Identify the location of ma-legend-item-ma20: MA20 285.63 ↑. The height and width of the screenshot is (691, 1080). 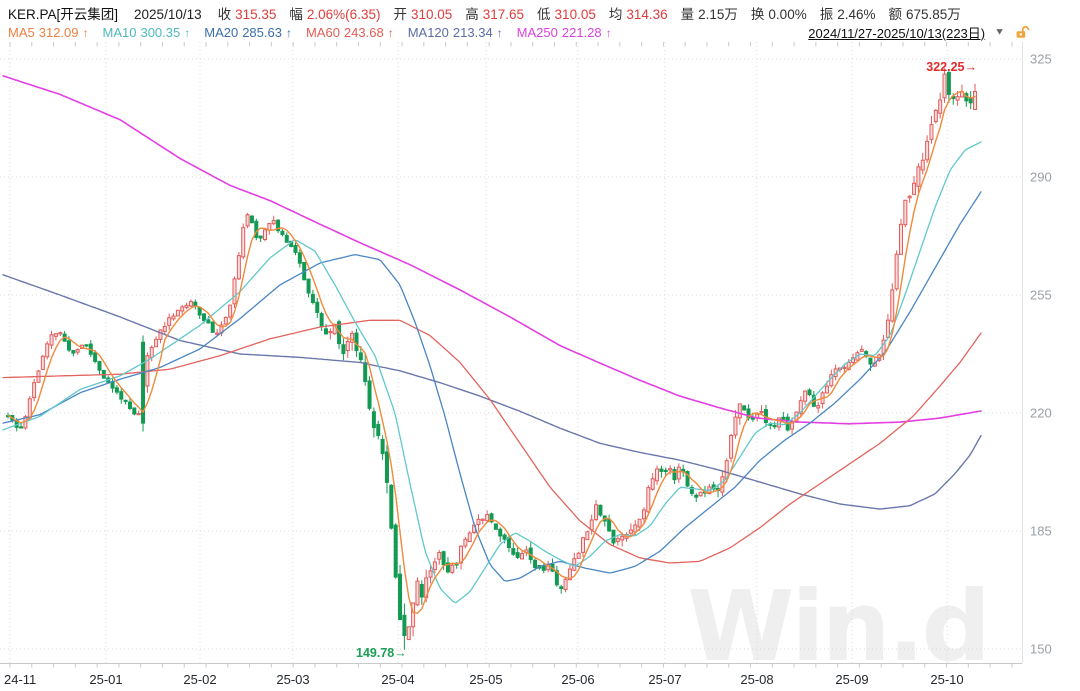
(248, 32).